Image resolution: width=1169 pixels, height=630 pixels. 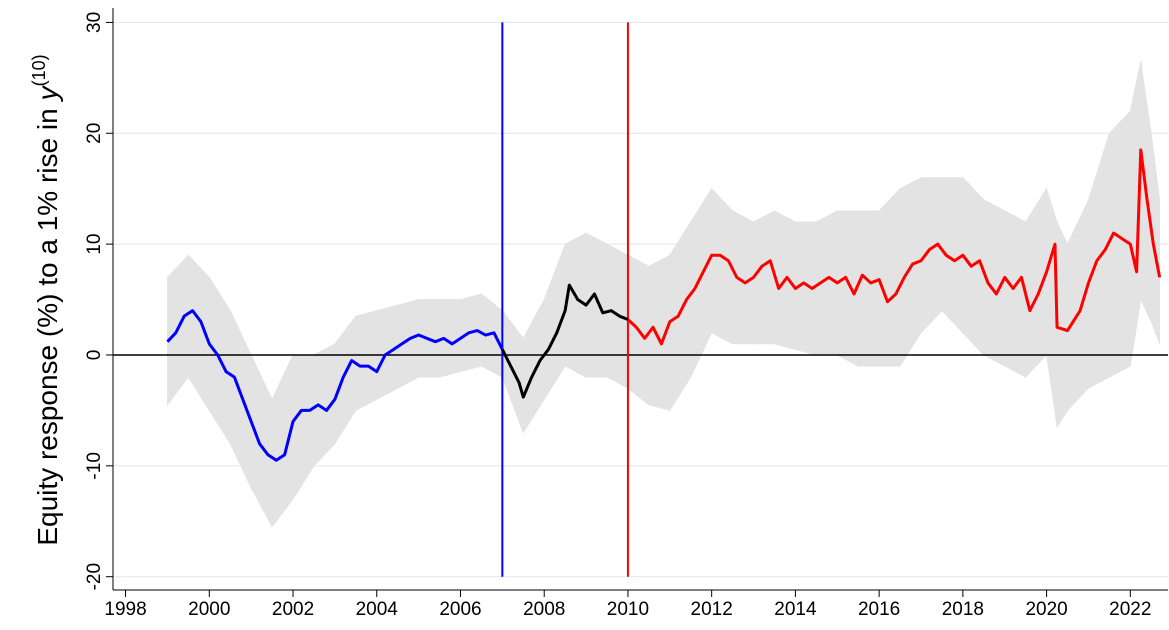 I want to click on x-tick-label: 2016, so click(x=879, y=609).